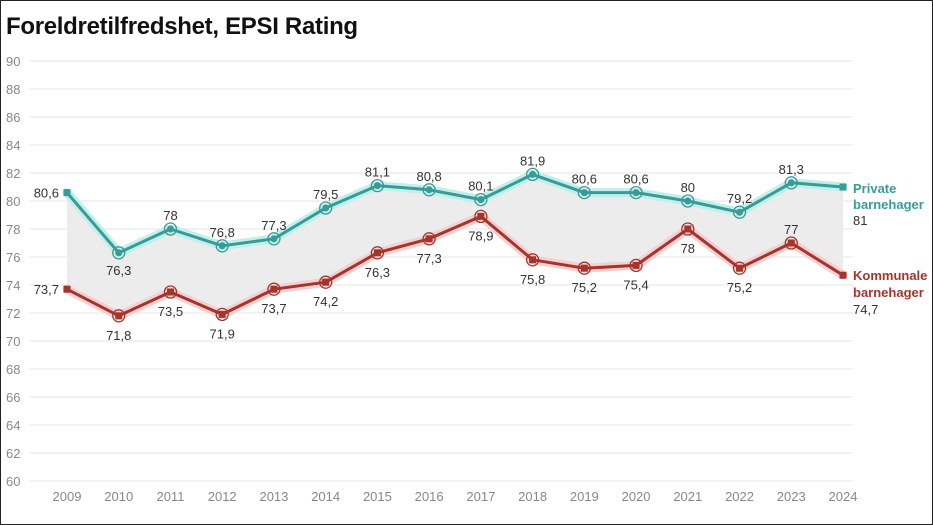 The height and width of the screenshot is (525, 933). I want to click on x-tick-label: 2013, so click(273, 496).